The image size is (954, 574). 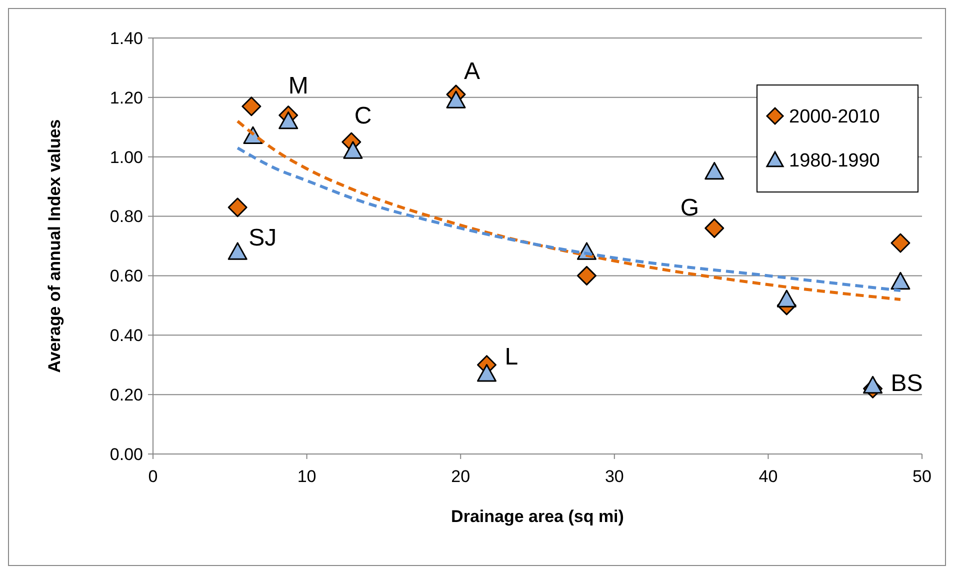 What do you see at coordinates (834, 117) in the screenshot?
I see `legend-label: 2000-2010` at bounding box center [834, 117].